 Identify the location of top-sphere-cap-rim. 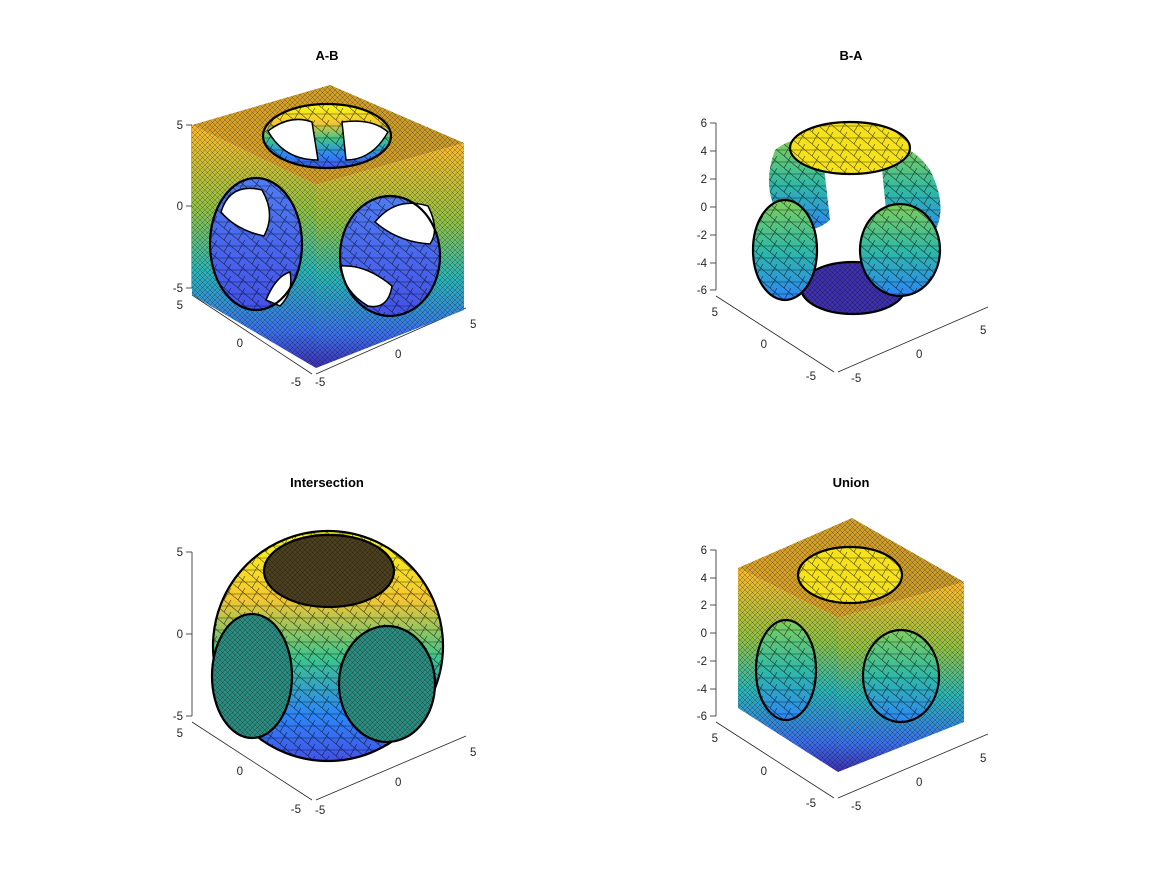
(850, 575).